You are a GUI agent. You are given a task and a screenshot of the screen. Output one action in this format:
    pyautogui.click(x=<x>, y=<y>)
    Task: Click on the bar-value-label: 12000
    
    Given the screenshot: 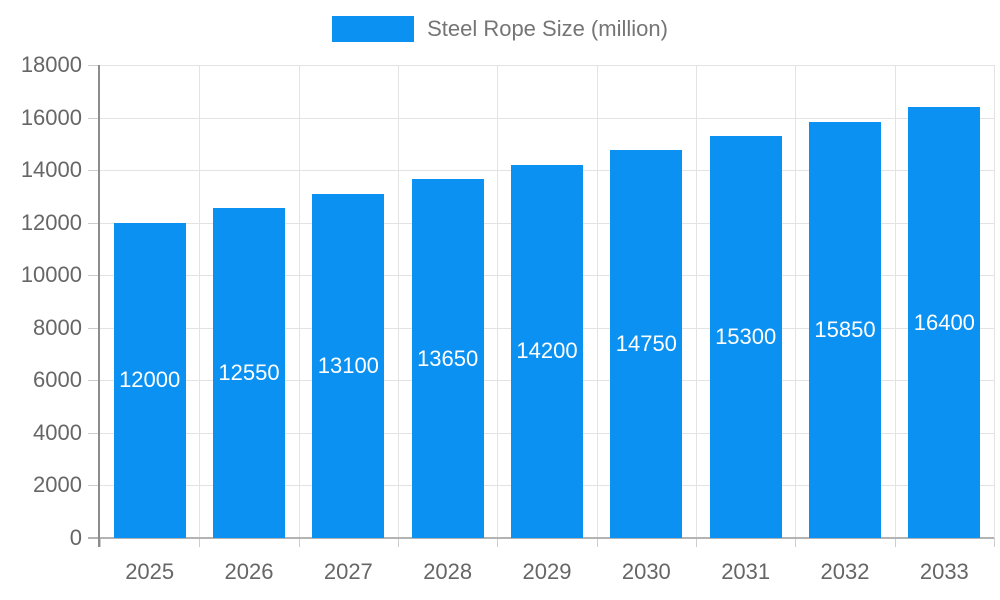 What is the action you would take?
    pyautogui.click(x=150, y=380)
    